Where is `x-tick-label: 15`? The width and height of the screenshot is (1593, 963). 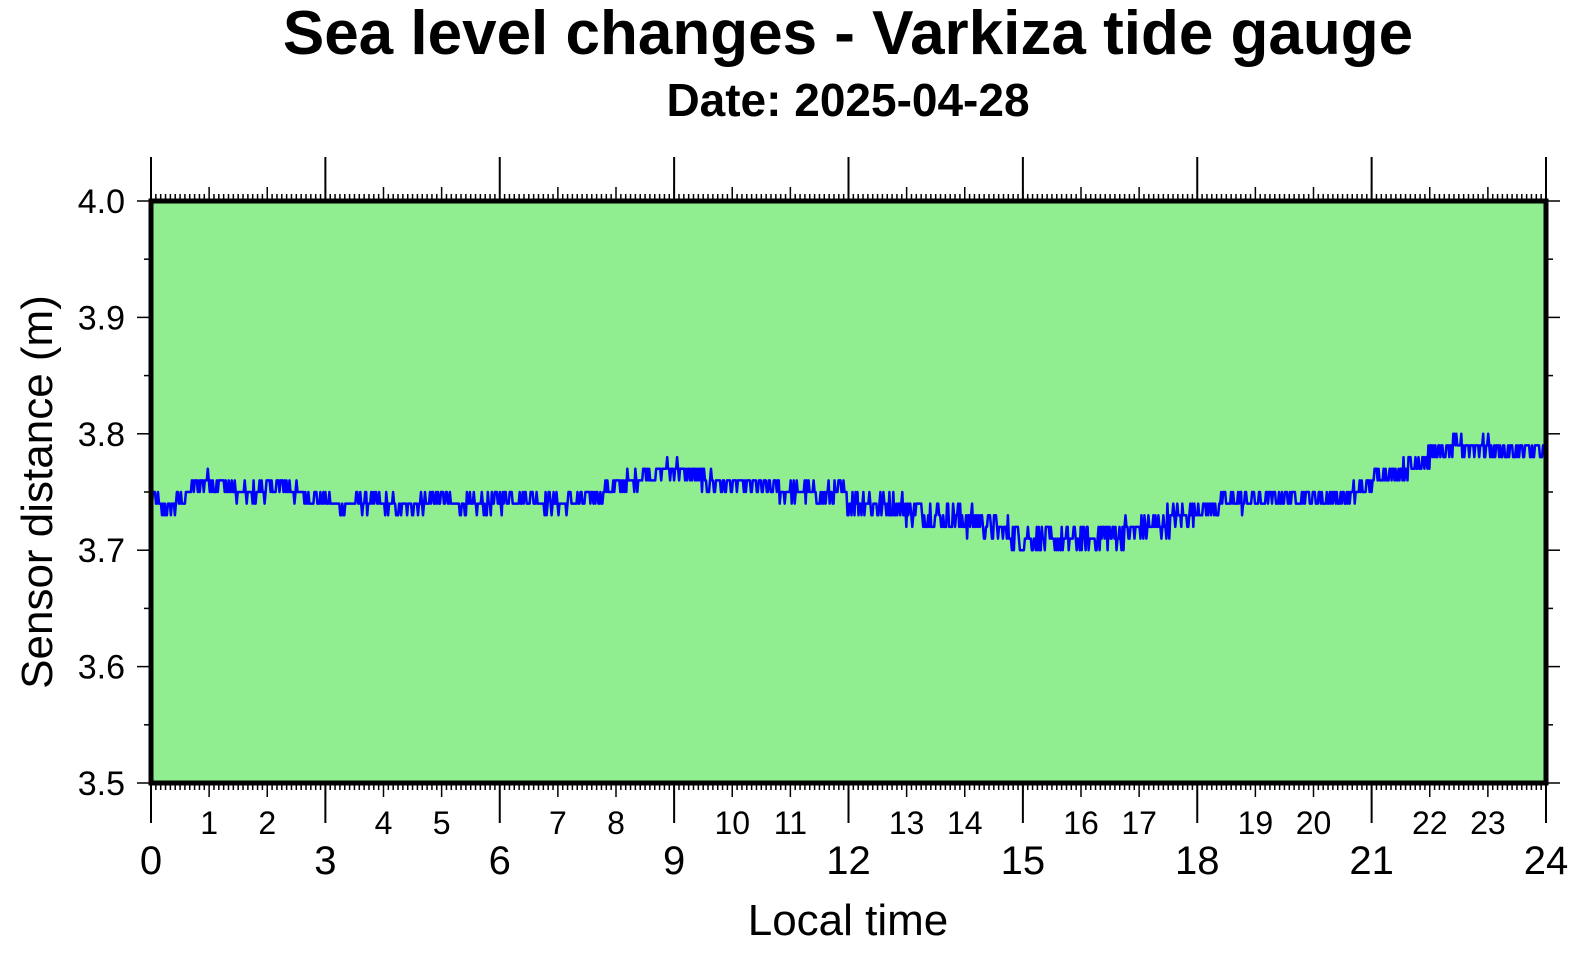
x-tick-label: 15 is located at coordinates (1023, 861).